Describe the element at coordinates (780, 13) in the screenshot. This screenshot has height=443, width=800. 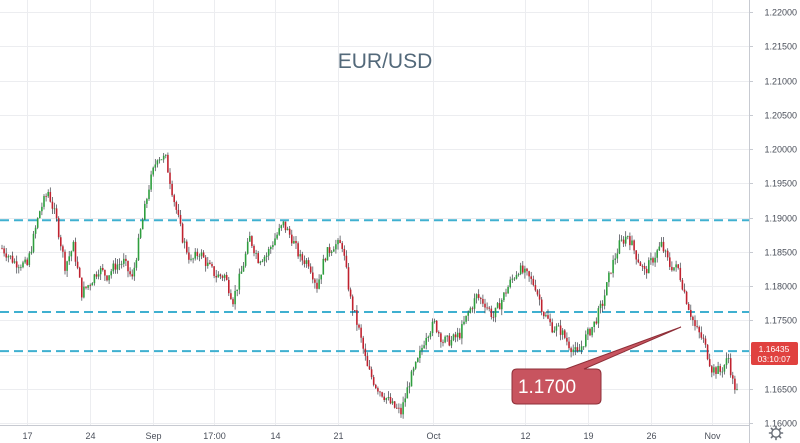
I see `y-tick-label: 1.22000` at that location.